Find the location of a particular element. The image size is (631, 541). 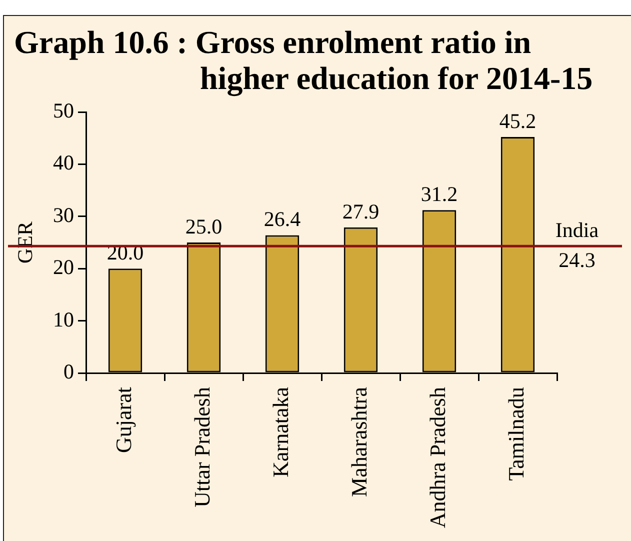

y-tick-label: 30 is located at coordinates (63, 214).